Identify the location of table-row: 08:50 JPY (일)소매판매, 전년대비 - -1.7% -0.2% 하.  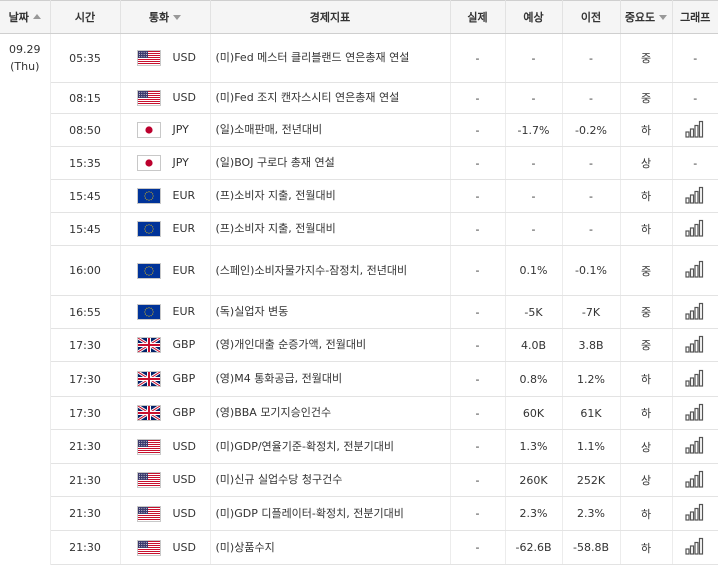
(359, 130).